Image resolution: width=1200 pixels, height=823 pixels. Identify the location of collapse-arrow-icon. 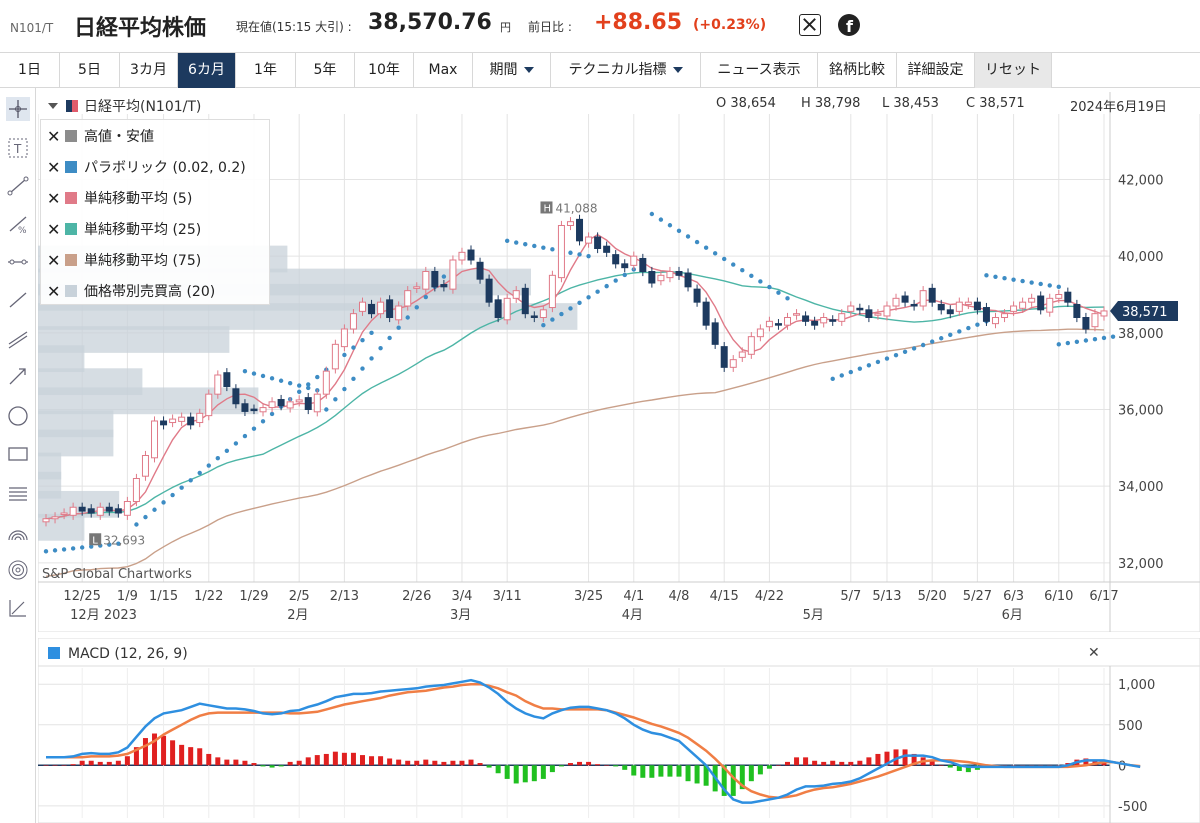
(53, 106).